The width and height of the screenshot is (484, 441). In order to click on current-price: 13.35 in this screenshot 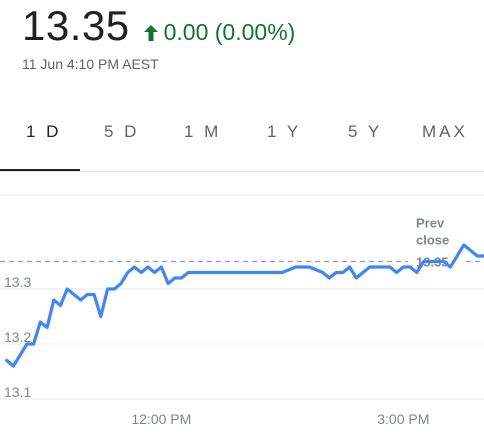, I will do `click(76, 25)`.